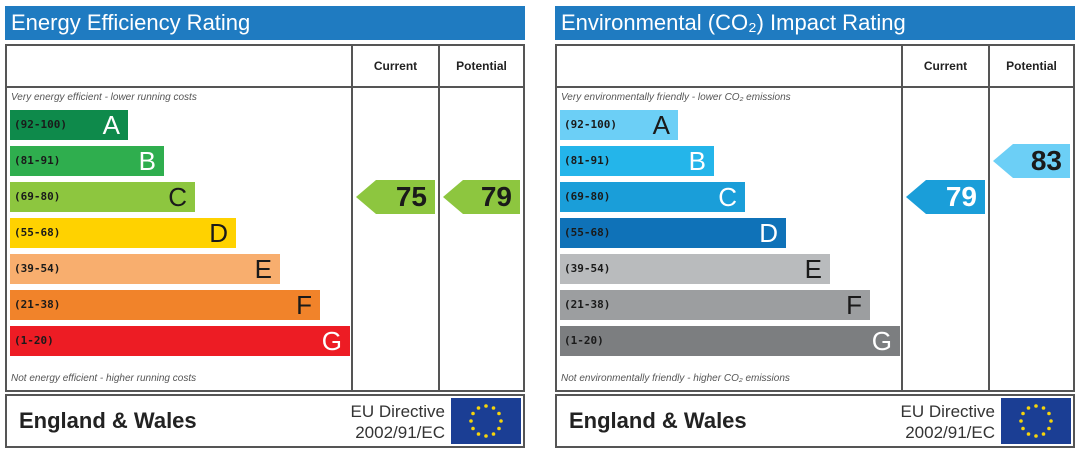  I want to click on potential-rating-arrow: 79, so click(481, 197).